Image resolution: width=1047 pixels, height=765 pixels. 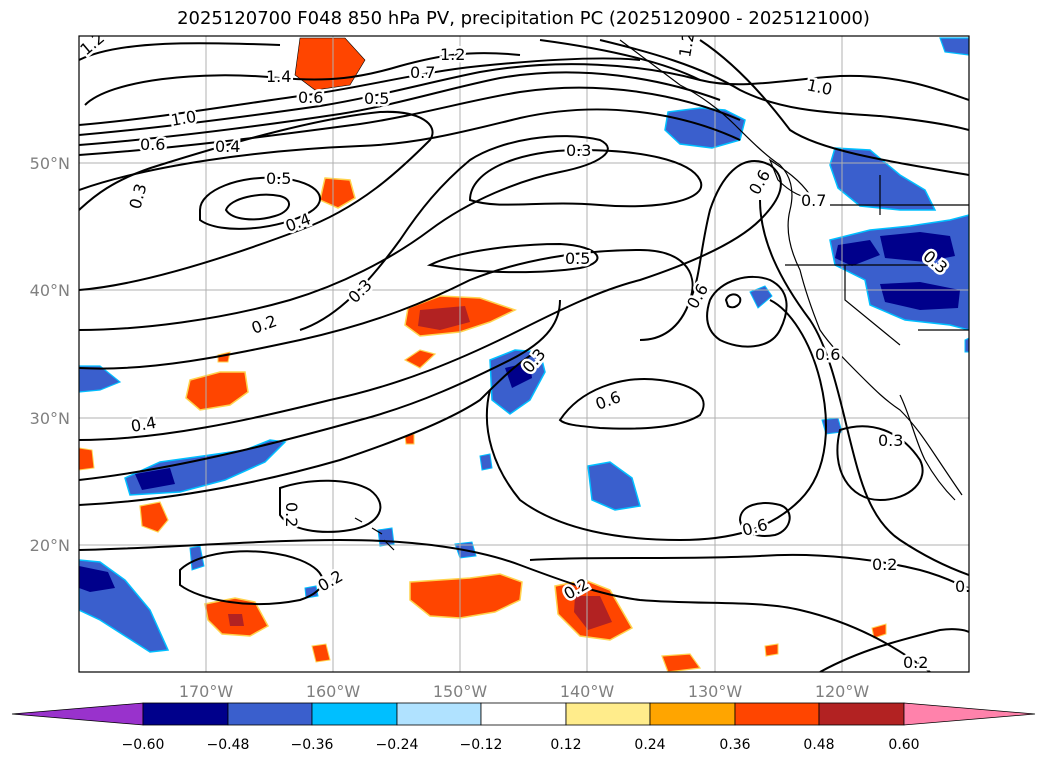 What do you see at coordinates (927, 447) in the screenshot?
I see `baja-coast` at bounding box center [927, 447].